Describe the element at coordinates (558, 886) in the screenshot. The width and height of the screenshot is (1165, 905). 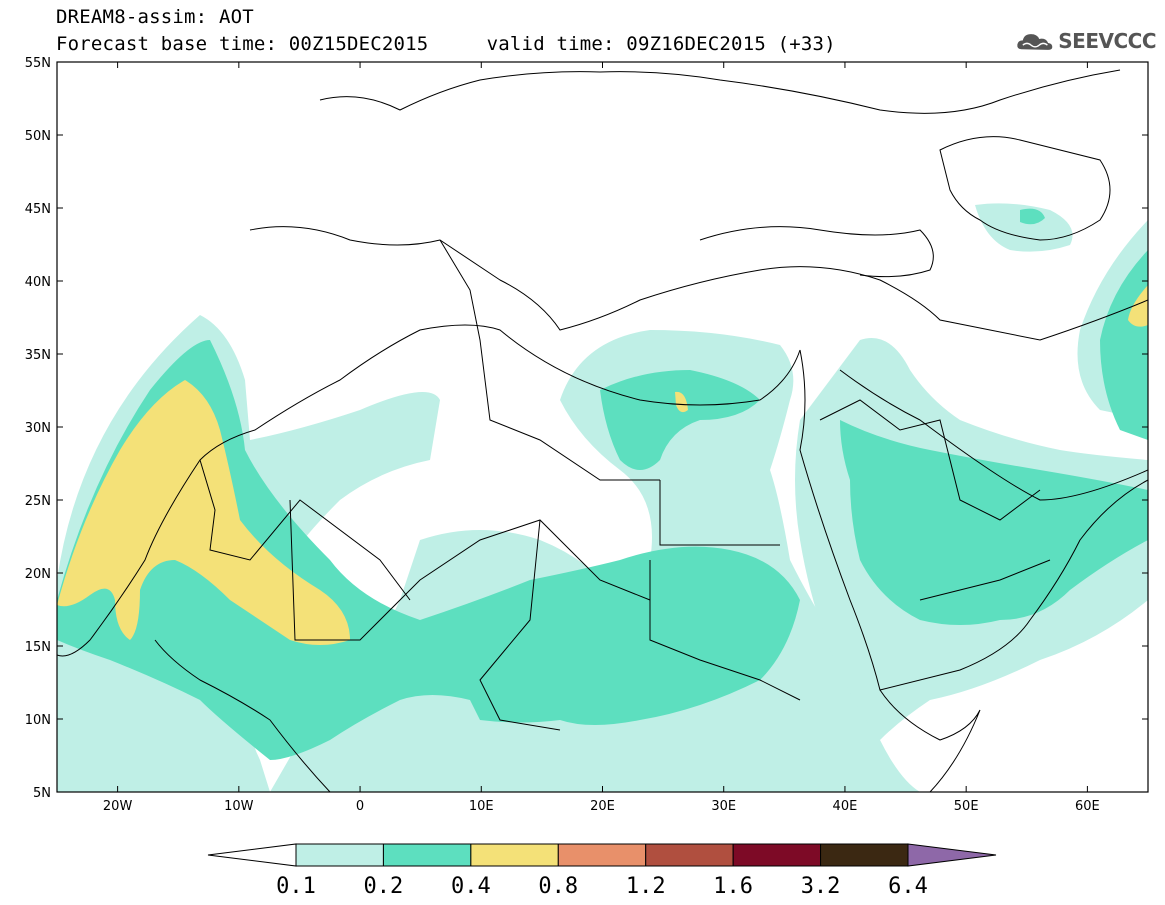
I see `colorbar-label: 0.8` at that location.